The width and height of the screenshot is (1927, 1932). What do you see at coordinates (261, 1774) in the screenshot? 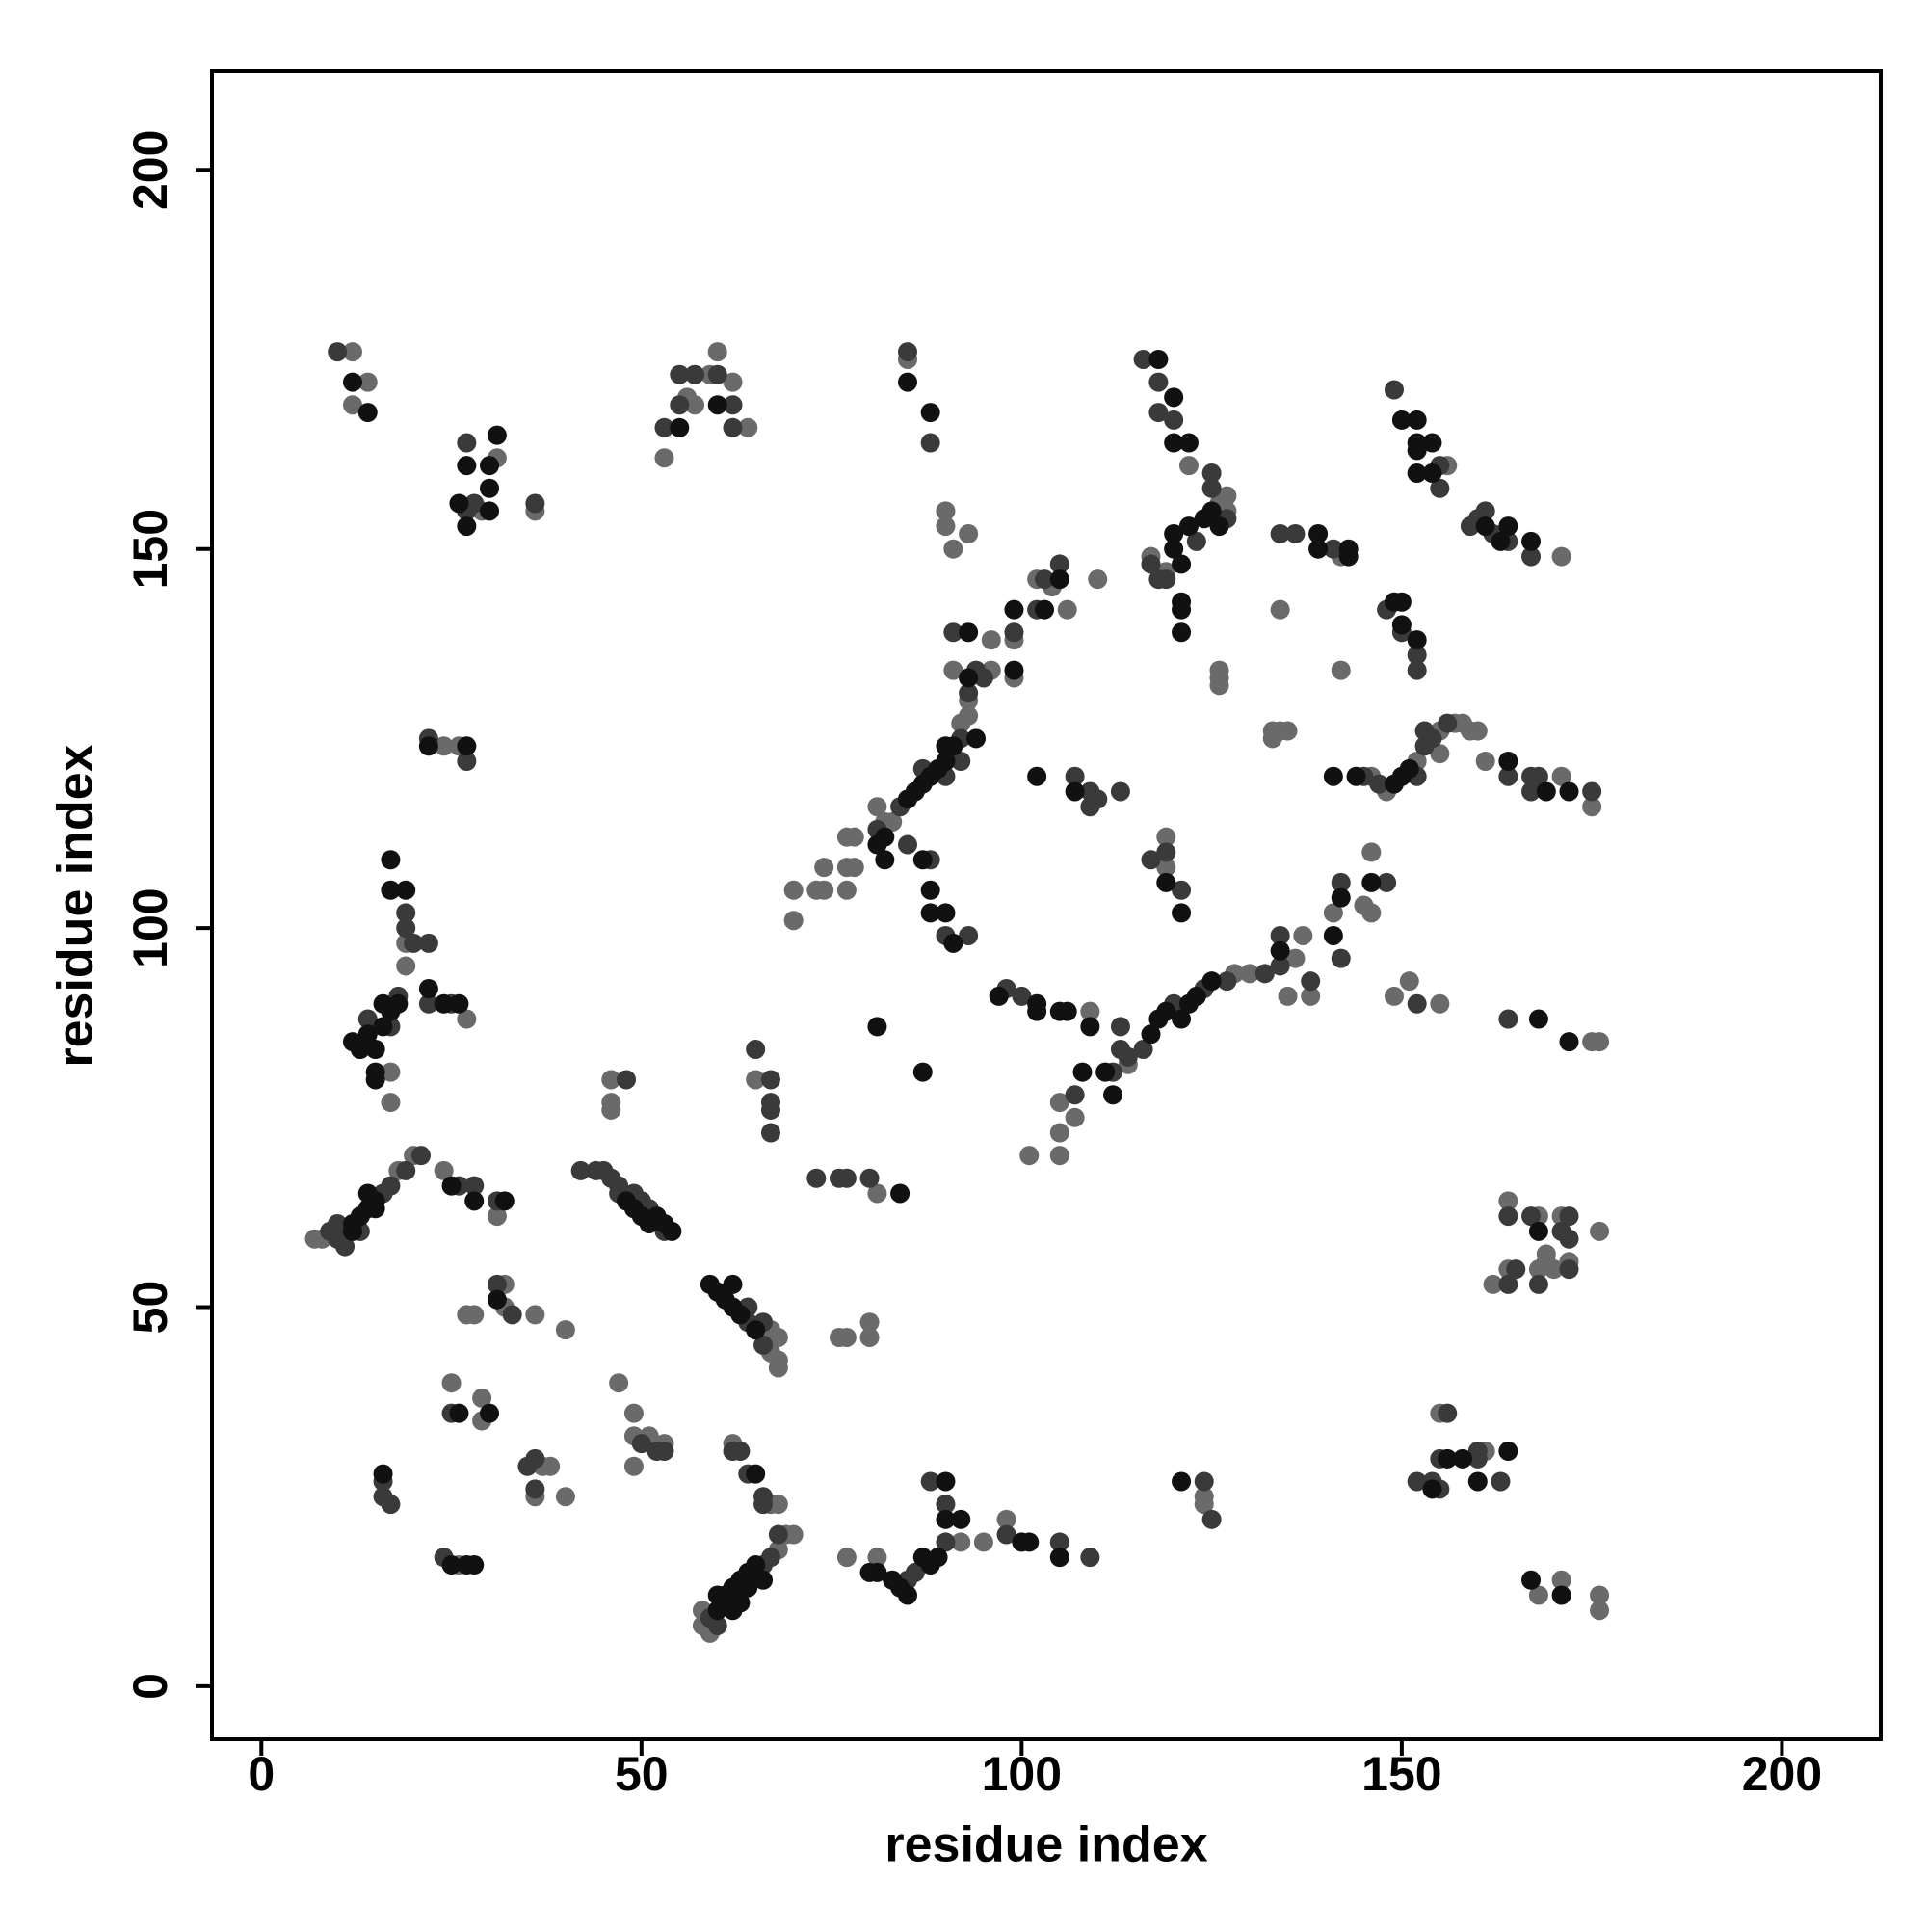
I see `x-tick-label: 0` at bounding box center [261, 1774].